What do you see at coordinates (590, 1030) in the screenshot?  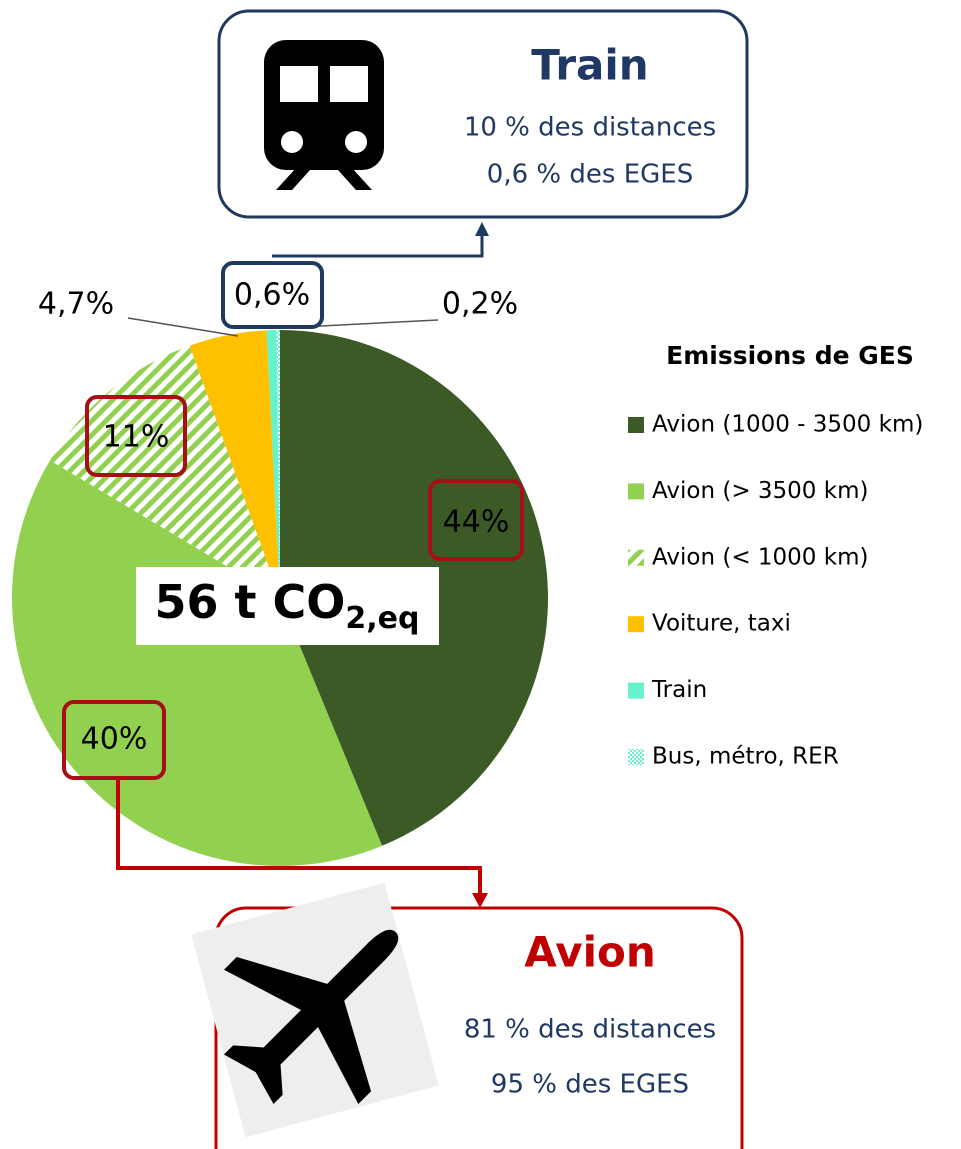 I see `callout-line: 81 % des distances` at bounding box center [590, 1030].